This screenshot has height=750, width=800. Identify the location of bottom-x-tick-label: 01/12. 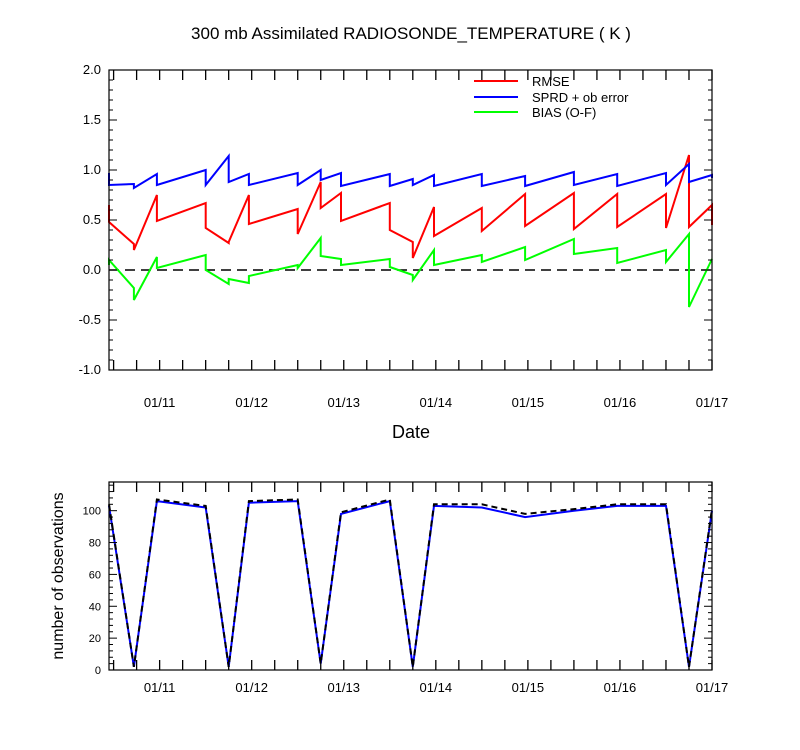
(251, 687).